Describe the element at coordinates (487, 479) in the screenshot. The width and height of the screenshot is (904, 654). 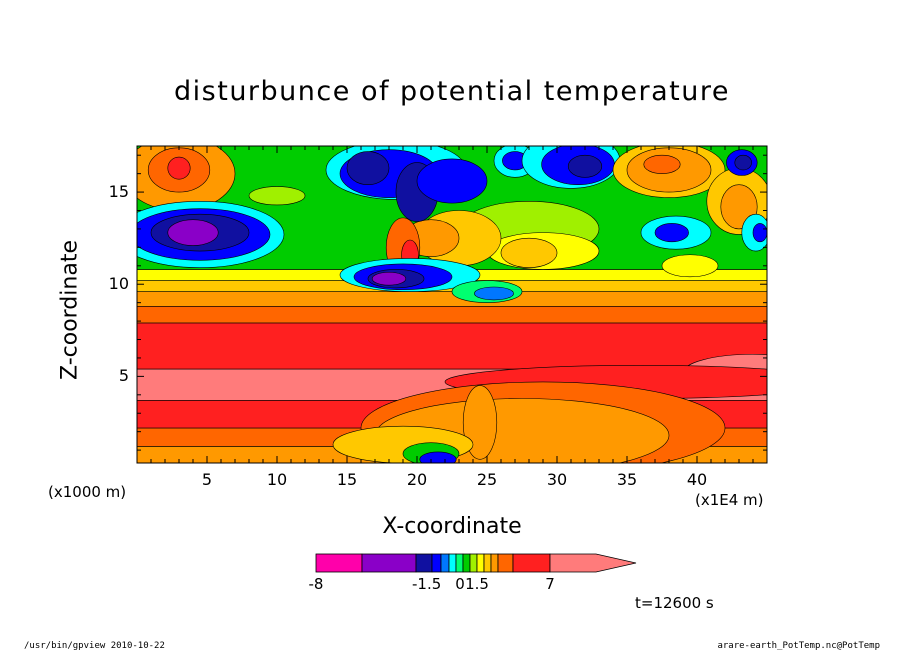
I see `x-tick-label: 25` at that location.